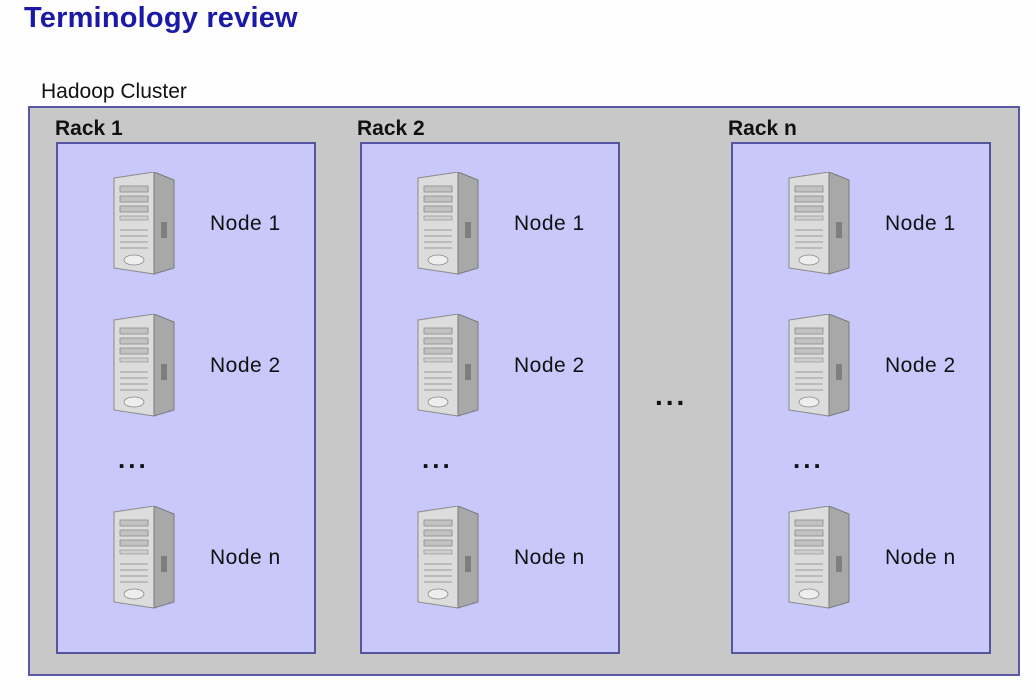  What do you see at coordinates (762, 128) in the screenshot?
I see `rack-n-label: Rack n` at bounding box center [762, 128].